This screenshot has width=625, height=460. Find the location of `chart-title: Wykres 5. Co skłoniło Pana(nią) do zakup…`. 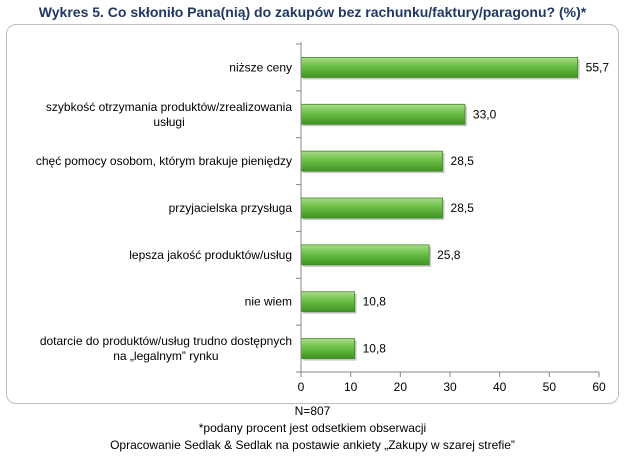

chart-title: Wykres 5. Co skłoniło Pana(nią) do zakup… is located at coordinates (312, 12).